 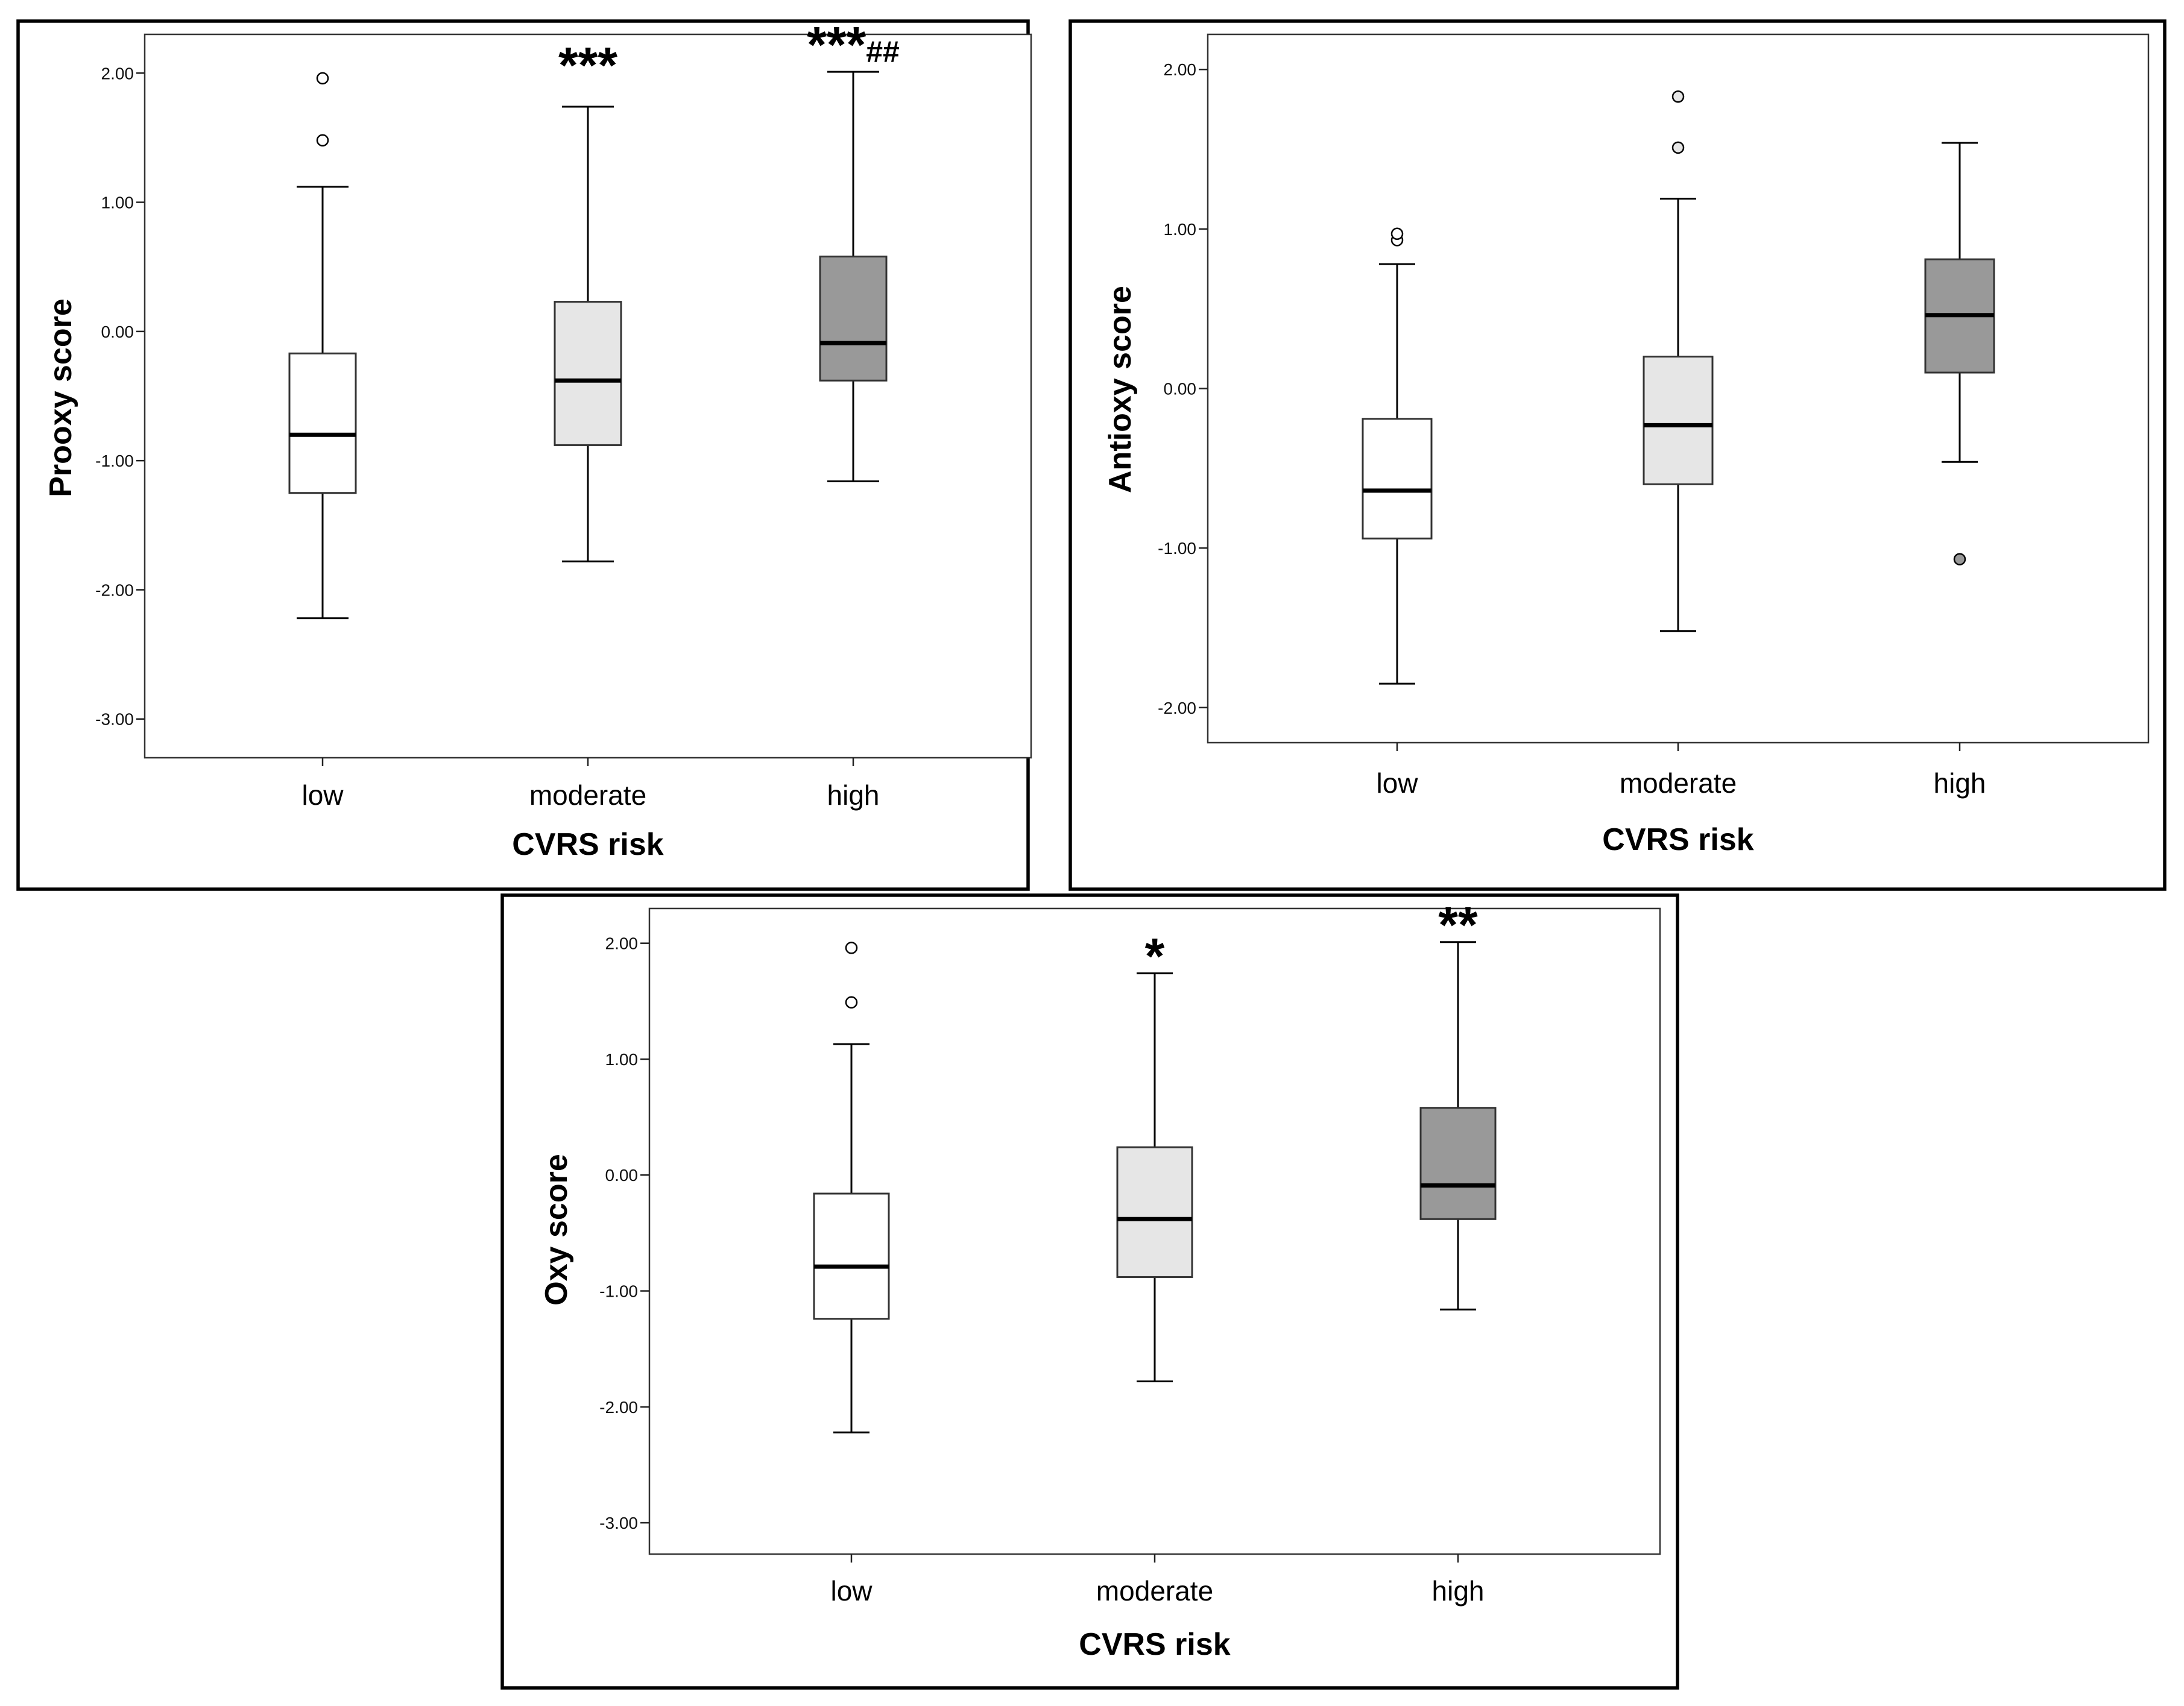 I want to click on antioxy-iqr-box-moderate, so click(x=1679, y=420).